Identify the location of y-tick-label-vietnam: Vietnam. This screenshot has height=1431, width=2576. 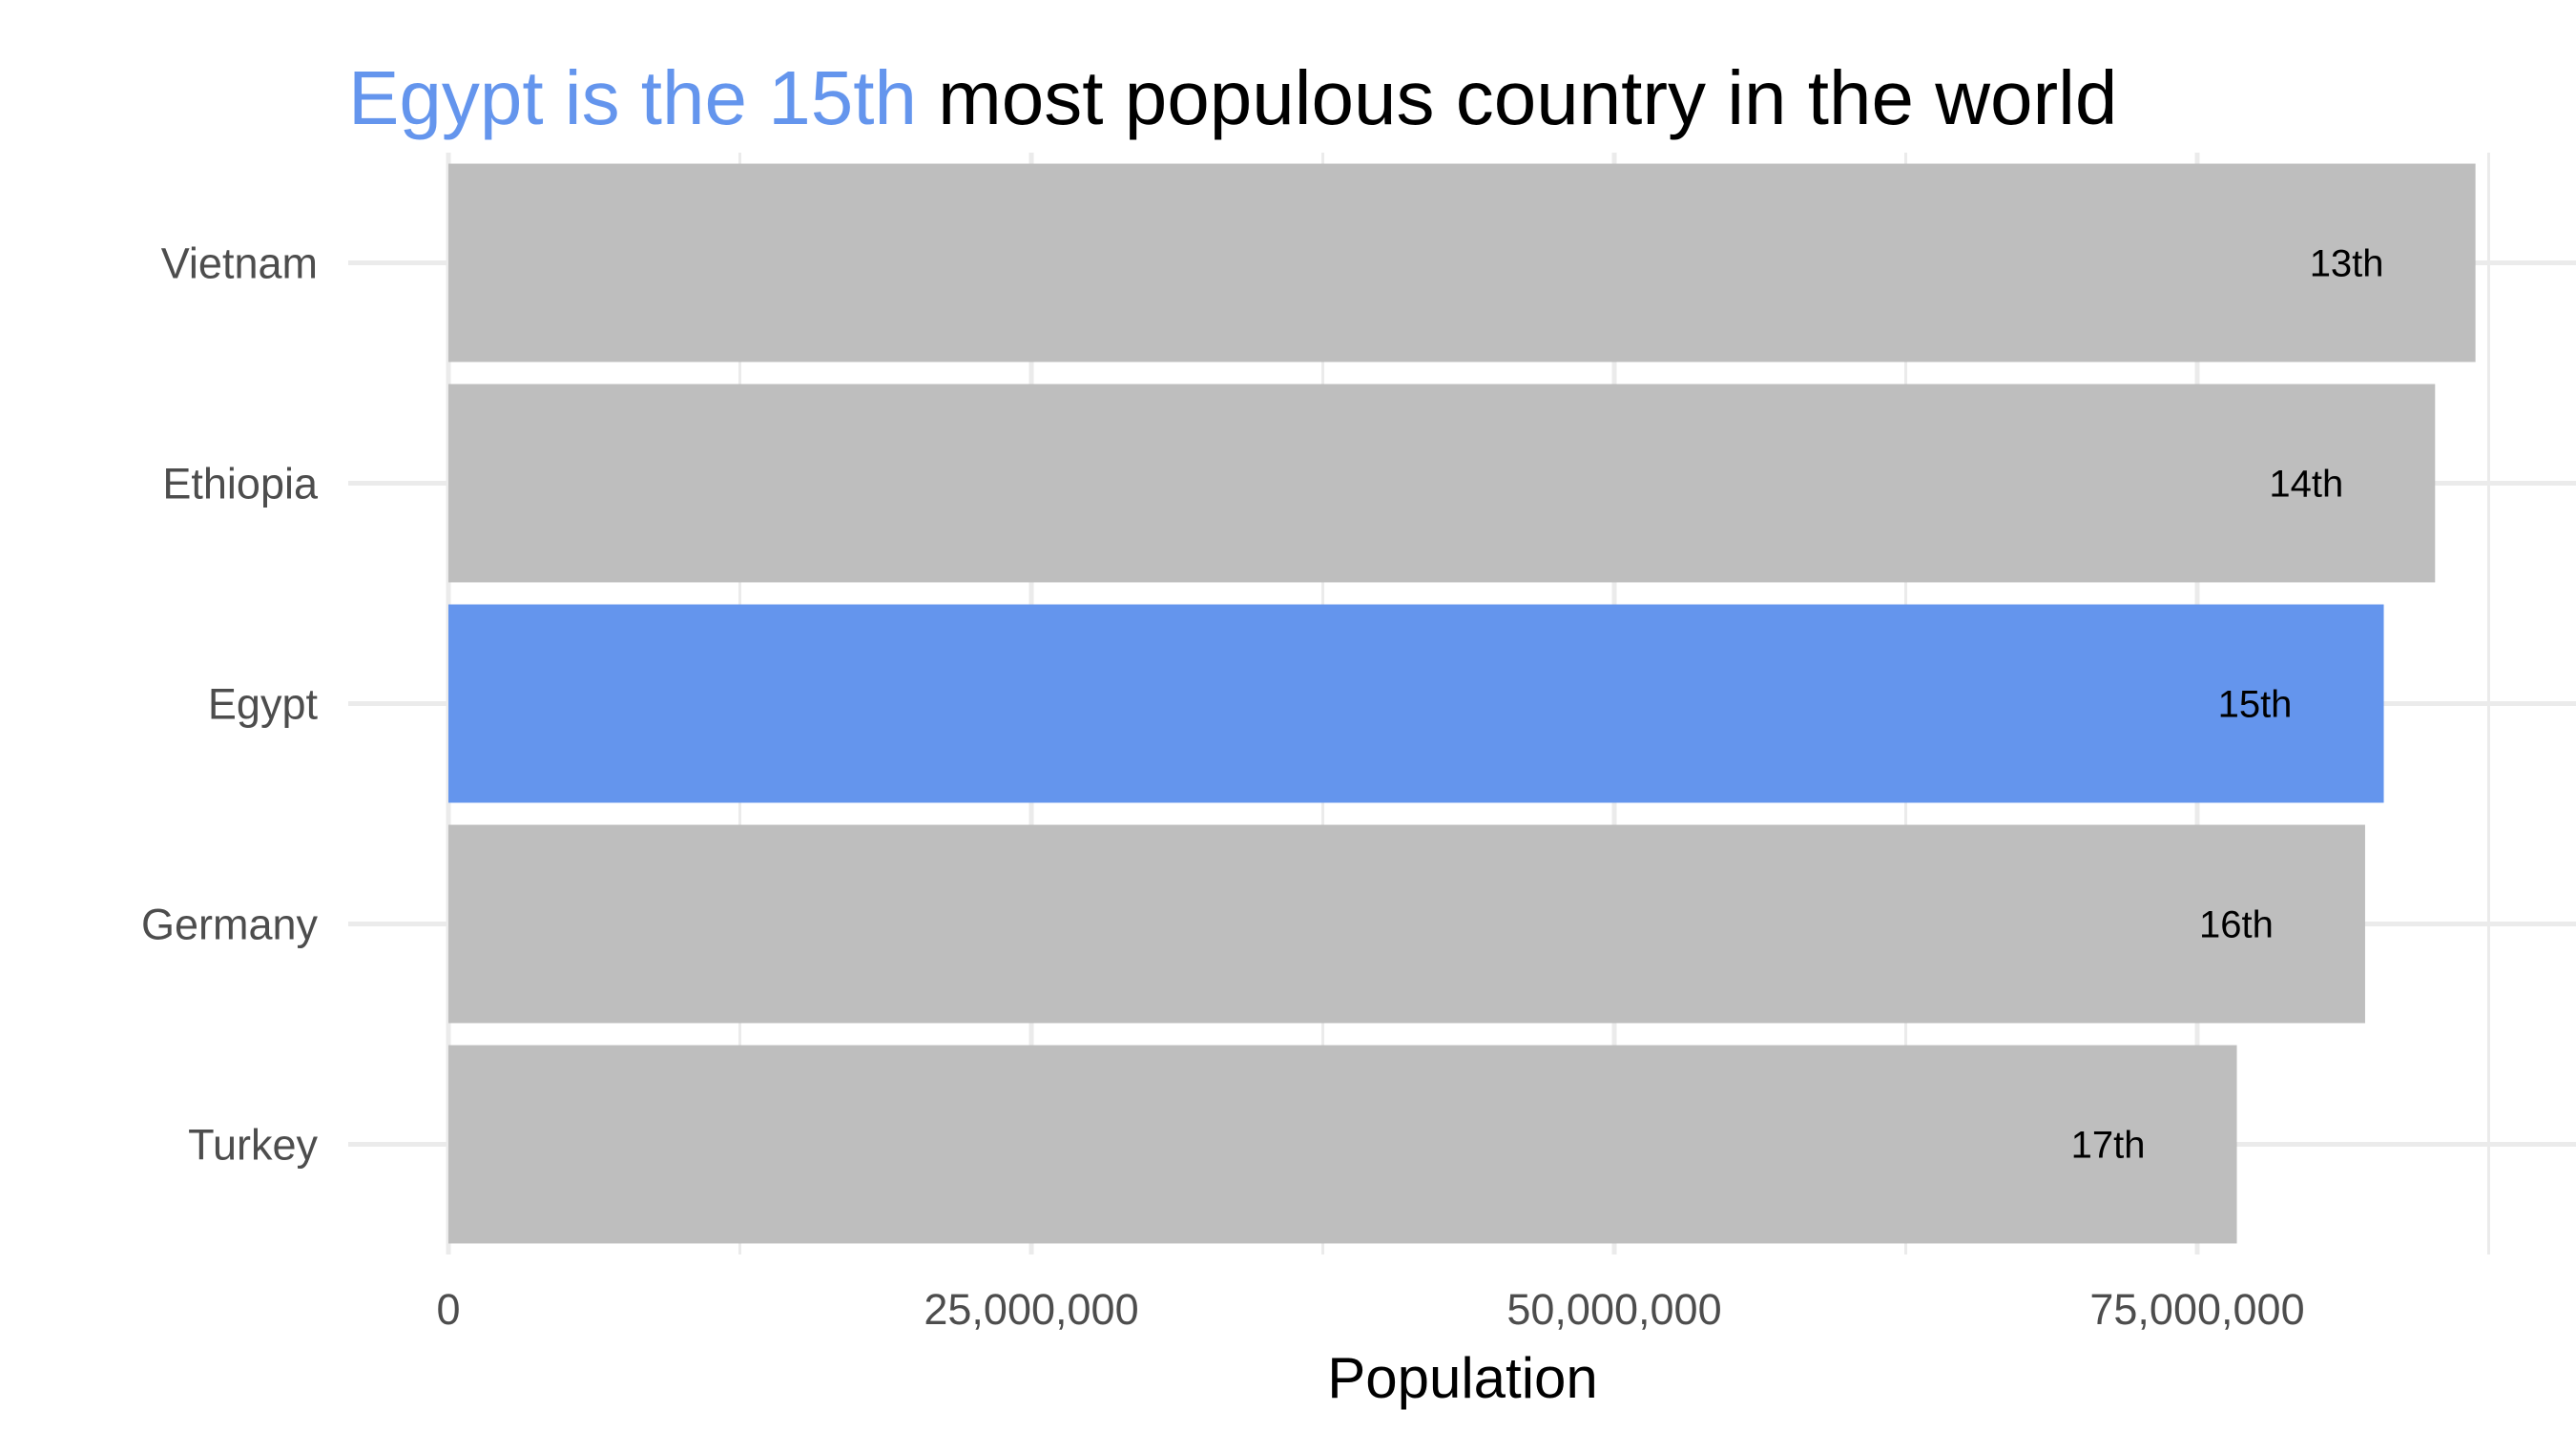
(239, 263).